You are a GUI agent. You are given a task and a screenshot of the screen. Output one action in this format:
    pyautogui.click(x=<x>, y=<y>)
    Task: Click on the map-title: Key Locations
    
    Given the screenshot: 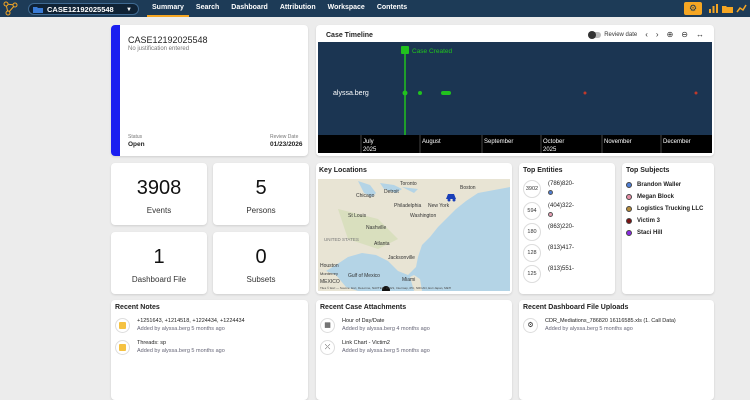 What is the action you would take?
    pyautogui.click(x=343, y=170)
    